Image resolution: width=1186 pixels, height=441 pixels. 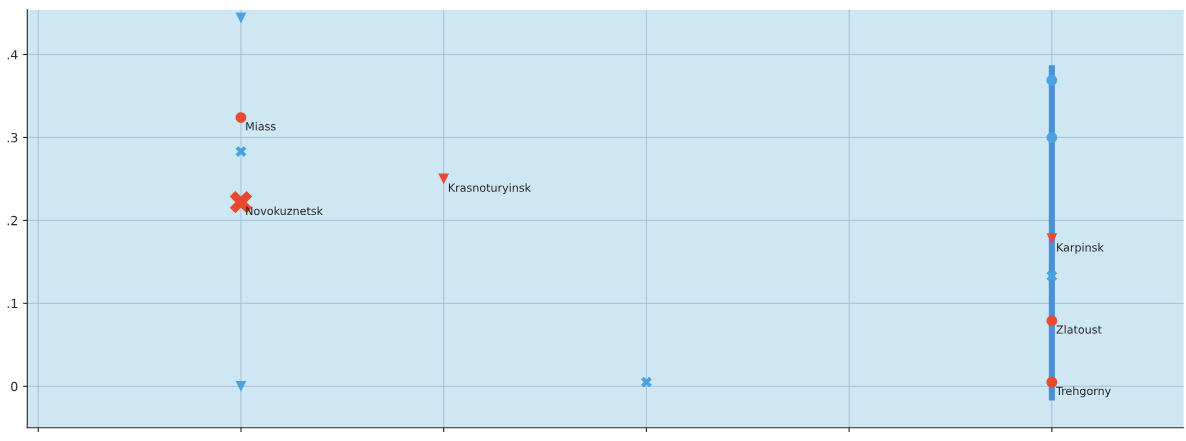 I want to click on series-label: Karpinsk, so click(x=1080, y=248).